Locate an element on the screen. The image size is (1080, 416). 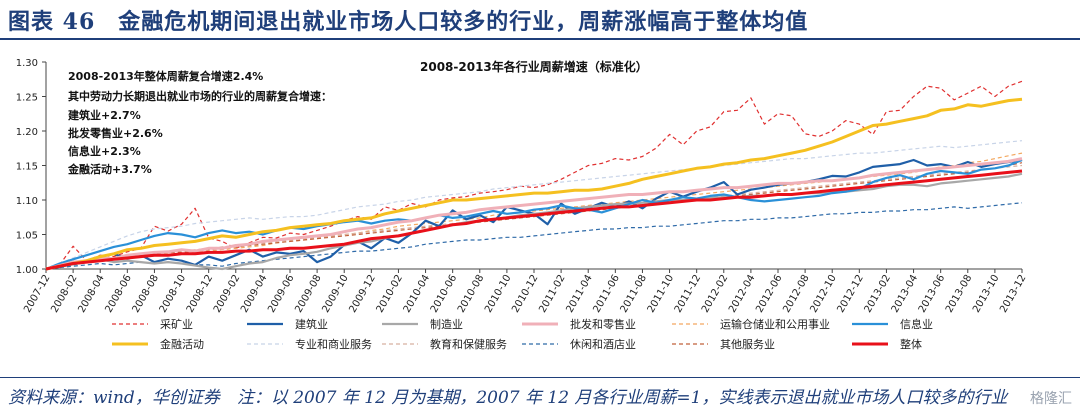
x-tick-label: 2013-06 is located at coordinates (932, 294).